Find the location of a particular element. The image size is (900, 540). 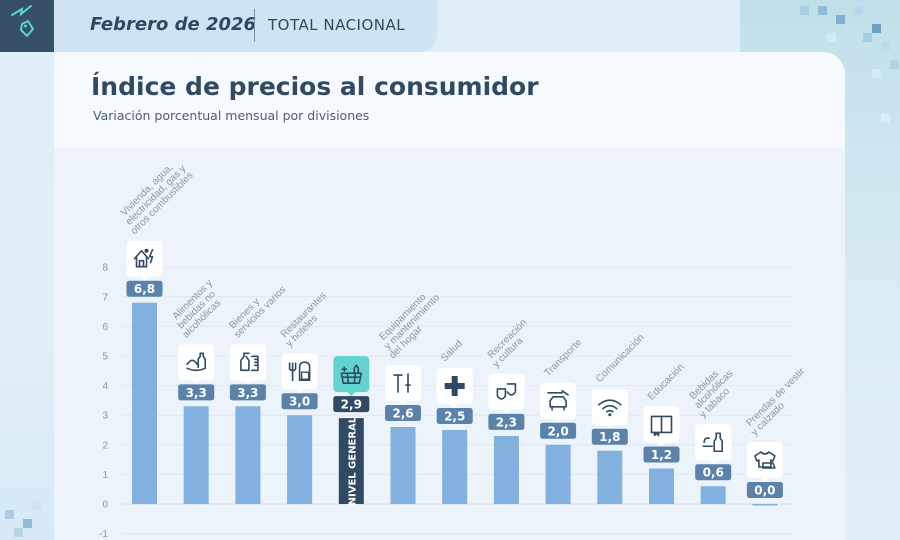

price-tag-trend-icon is located at coordinates (22, 21).